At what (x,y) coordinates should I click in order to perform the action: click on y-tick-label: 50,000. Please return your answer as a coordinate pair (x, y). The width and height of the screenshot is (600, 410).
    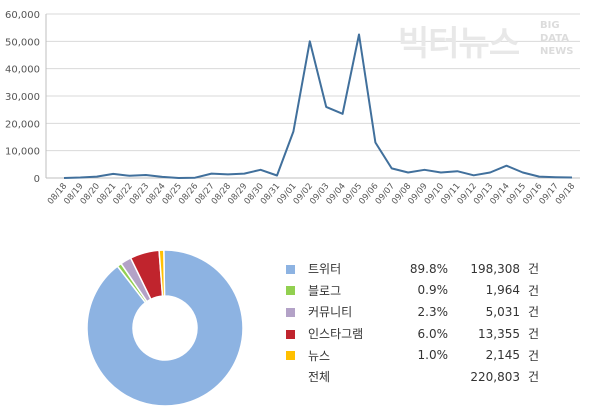
    Looking at the image, I should click on (22, 42).